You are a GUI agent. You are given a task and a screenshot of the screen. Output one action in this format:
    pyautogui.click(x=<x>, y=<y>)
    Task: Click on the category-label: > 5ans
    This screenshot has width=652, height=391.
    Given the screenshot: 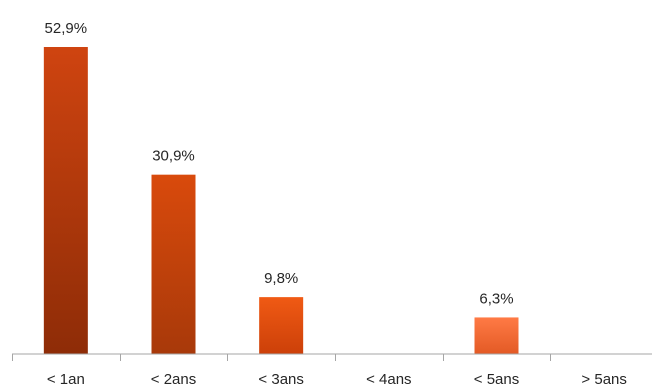 What is the action you would take?
    pyautogui.click(x=603, y=379)
    